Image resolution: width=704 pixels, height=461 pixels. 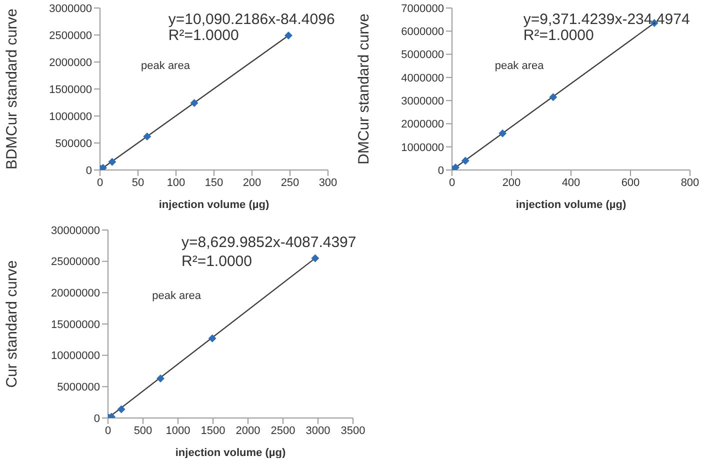 I want to click on y-axis-title: Cur standard curve, so click(x=12, y=324).